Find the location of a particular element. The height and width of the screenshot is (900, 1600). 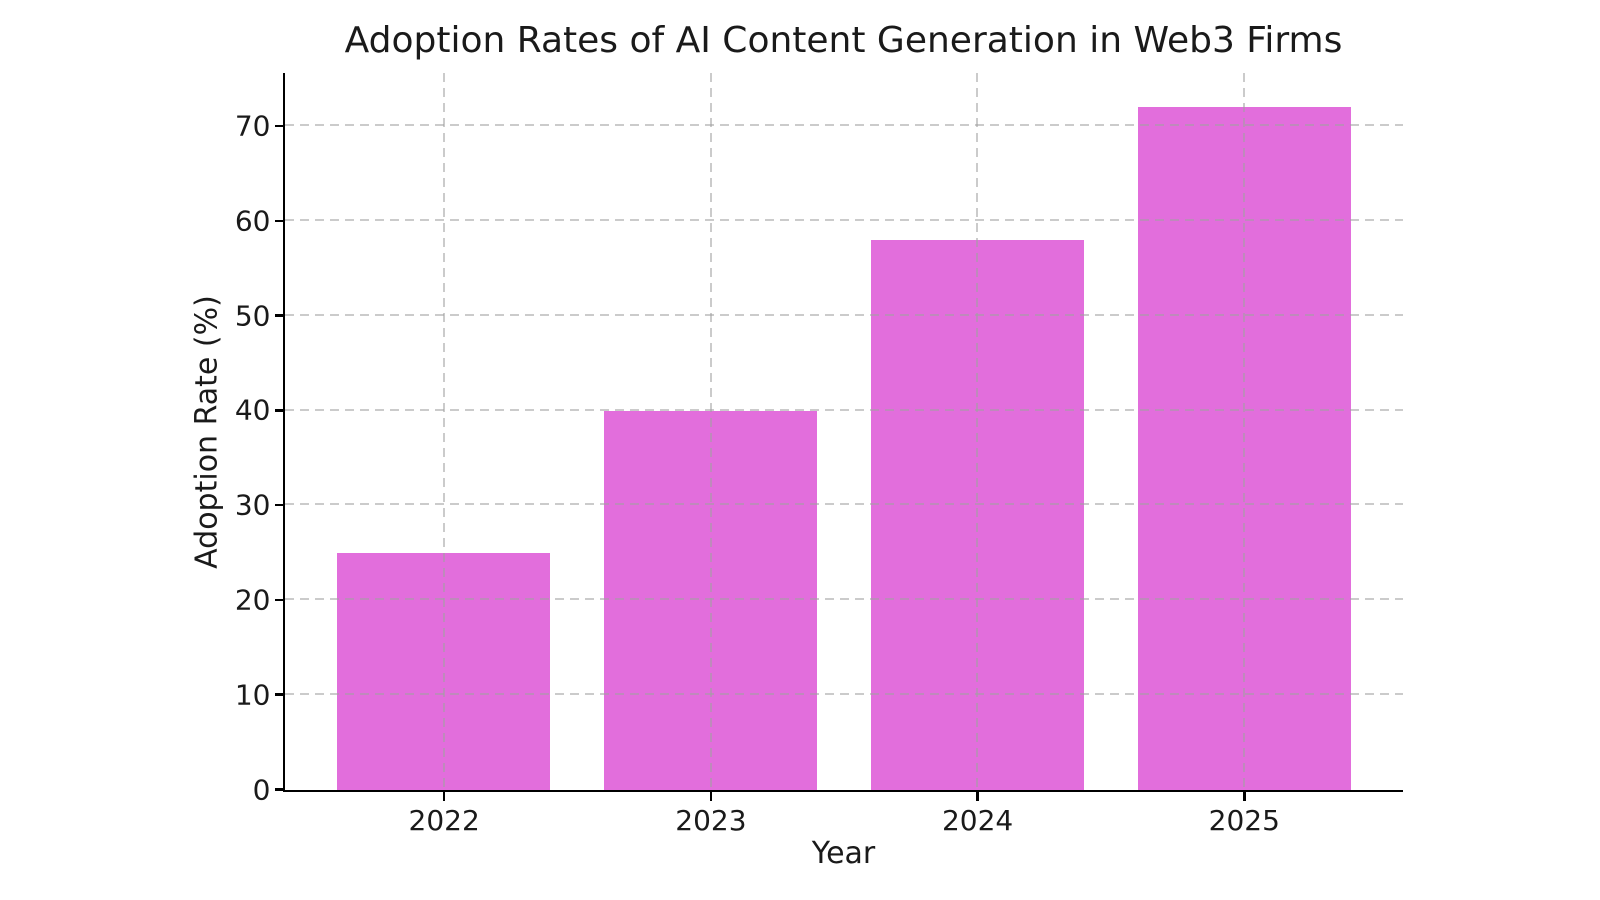

x-tick-mark-2023 is located at coordinates (711, 796).